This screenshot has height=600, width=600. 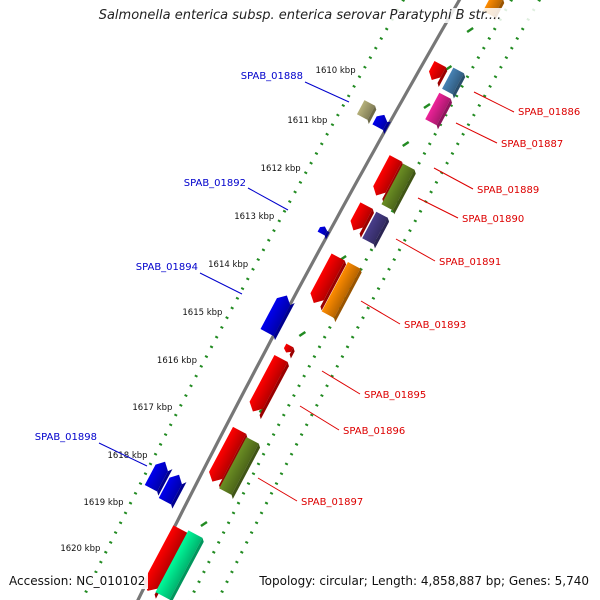 What do you see at coordinates (77, 581) in the screenshot?
I see `accession-text: Accession: NC_010102` at bounding box center [77, 581].